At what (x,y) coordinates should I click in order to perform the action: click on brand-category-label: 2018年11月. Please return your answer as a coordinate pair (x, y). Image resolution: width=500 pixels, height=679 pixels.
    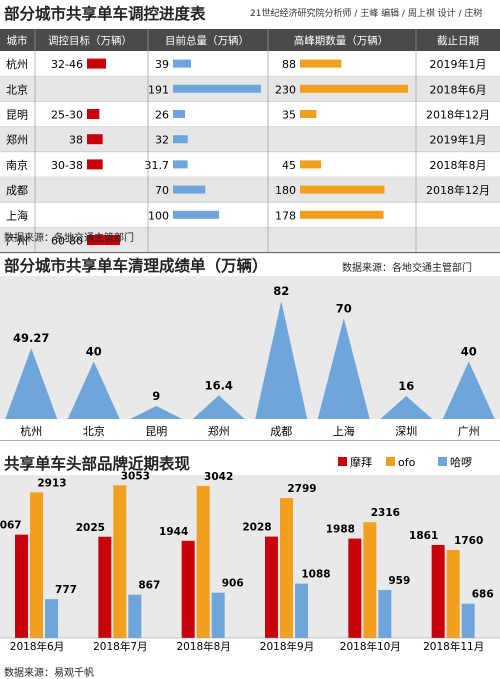
    Looking at the image, I should click on (453, 646).